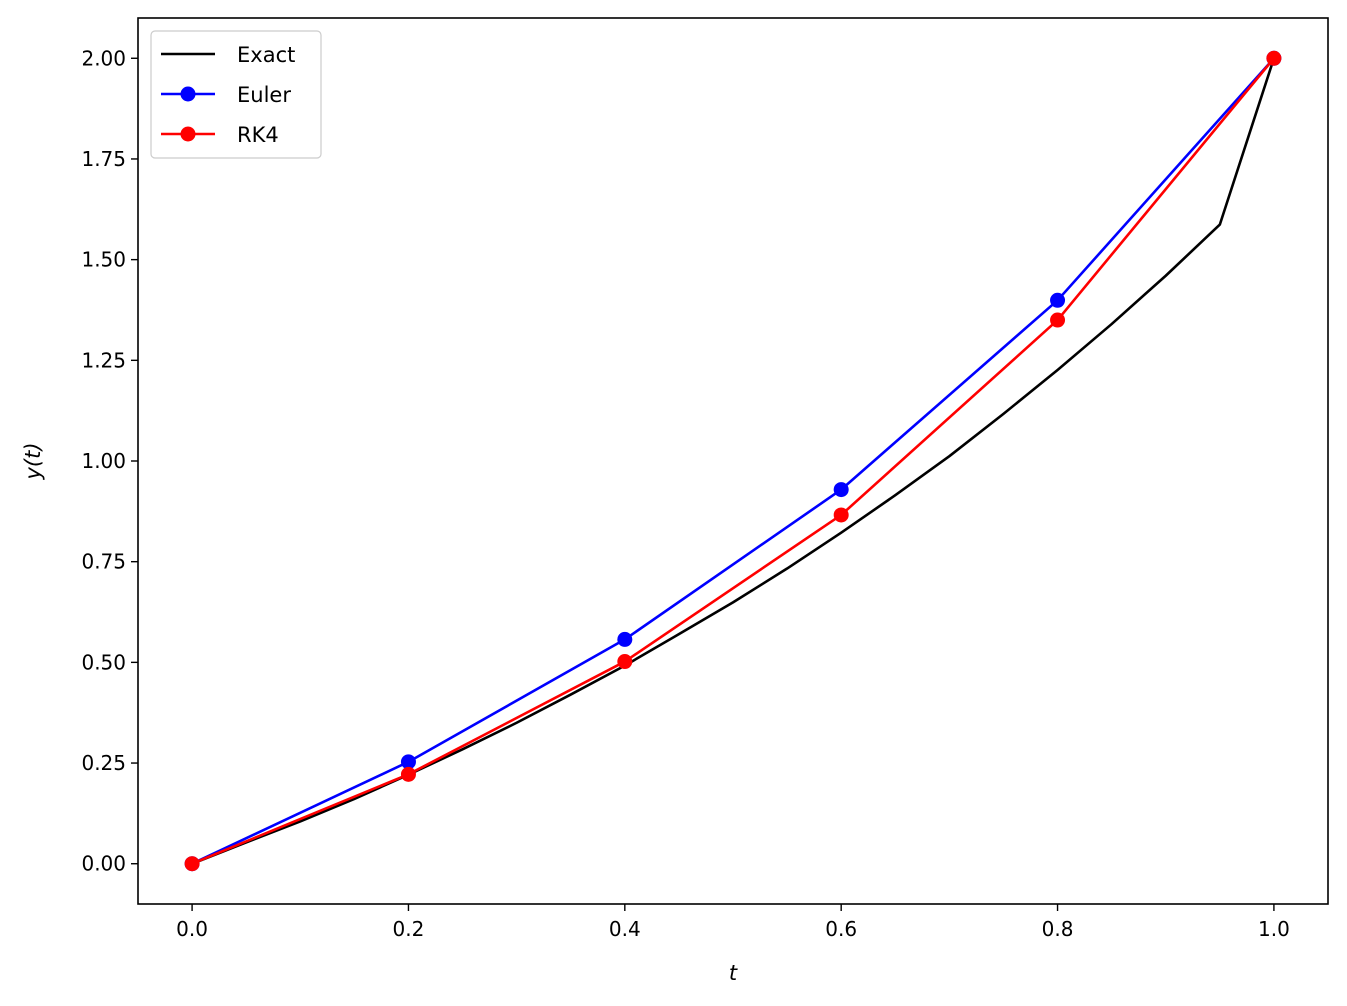 The image size is (1347, 1006). I want to click on x-tick-label: 0.0, so click(192, 929).